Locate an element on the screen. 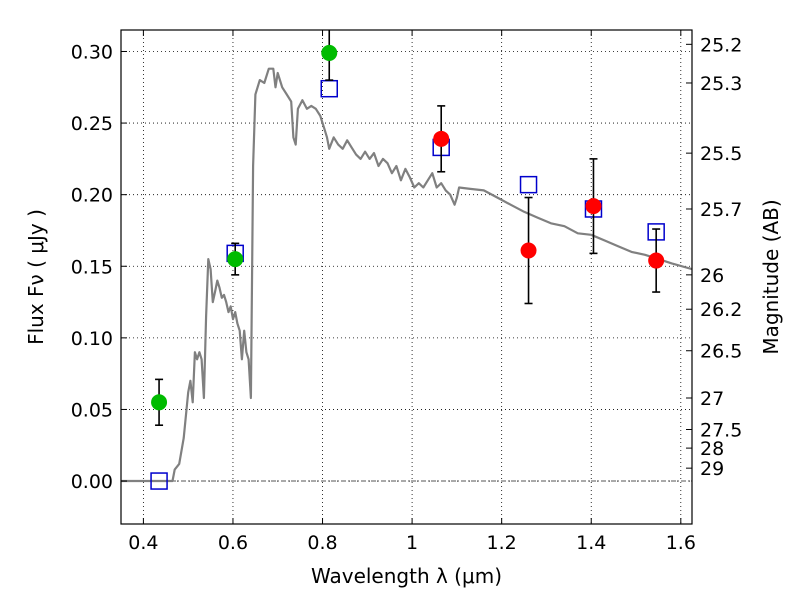  y2-tick-label: 26 is located at coordinates (712, 276).